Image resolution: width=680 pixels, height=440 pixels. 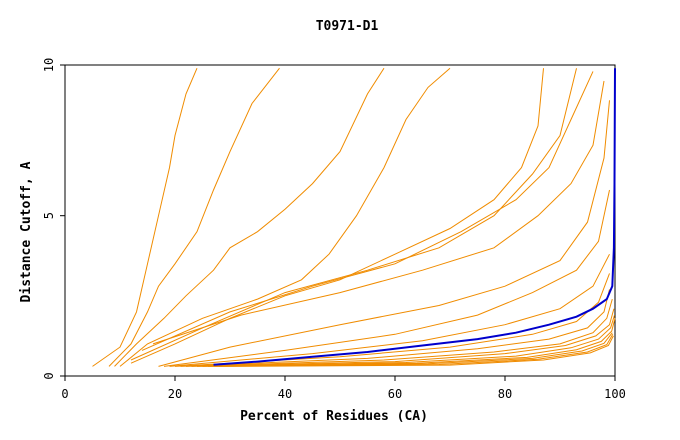 I want to click on x-tick-label: 80, so click(x=505, y=394).